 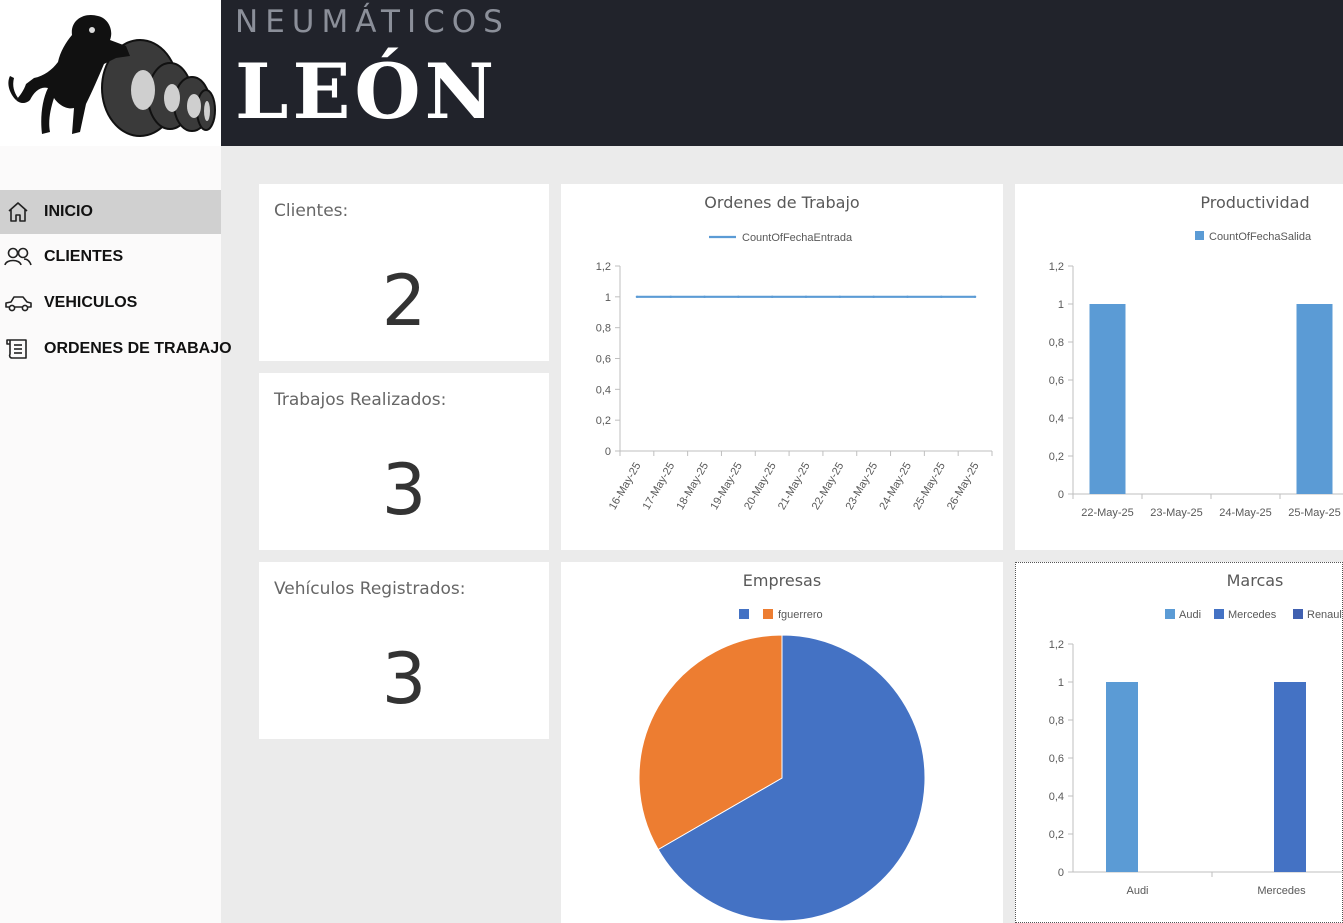 What do you see at coordinates (84, 256) in the screenshot?
I see `sidebar-item-label: CLIENTES` at bounding box center [84, 256].